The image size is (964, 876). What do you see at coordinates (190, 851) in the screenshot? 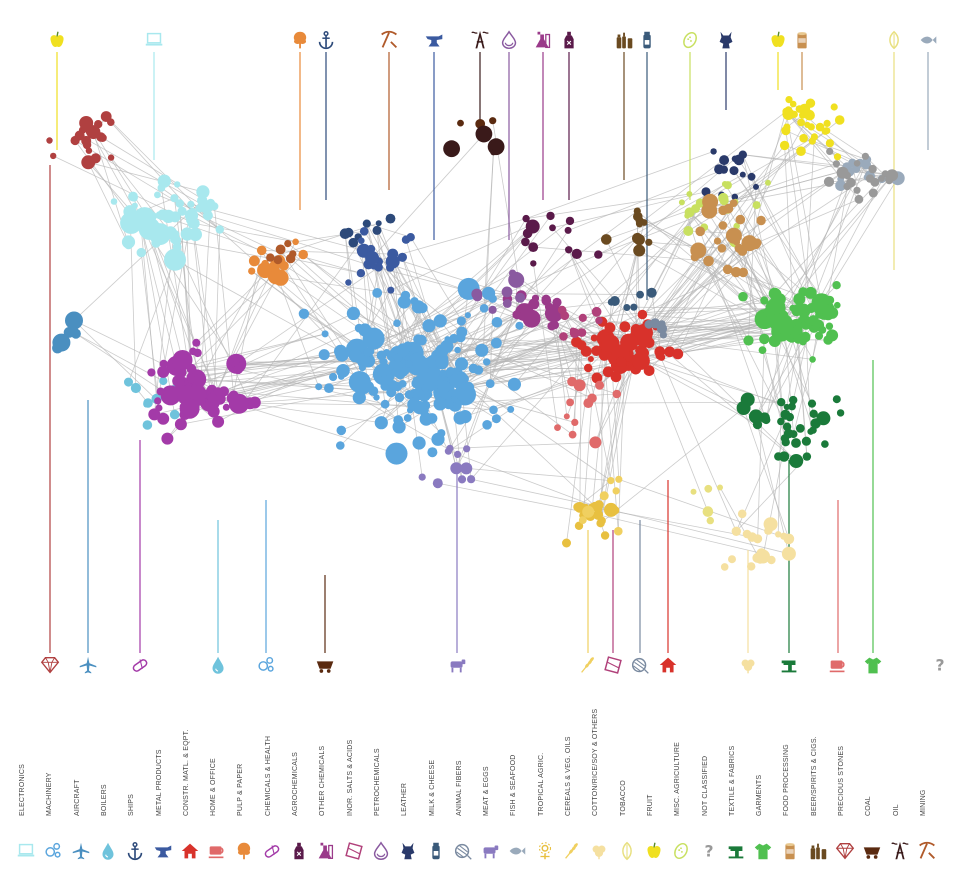
I see `house-icon` at bounding box center [190, 851].